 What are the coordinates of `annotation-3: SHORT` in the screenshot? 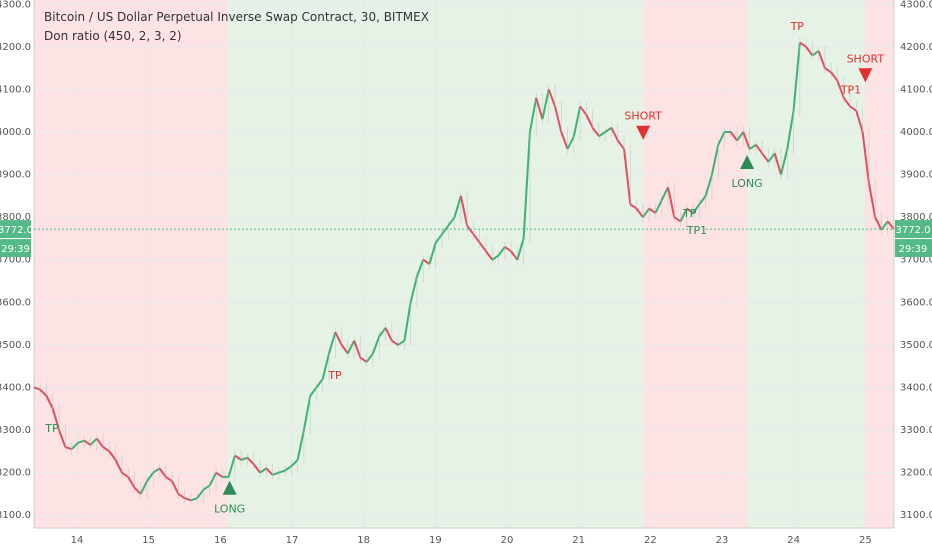 It's located at (643, 116).